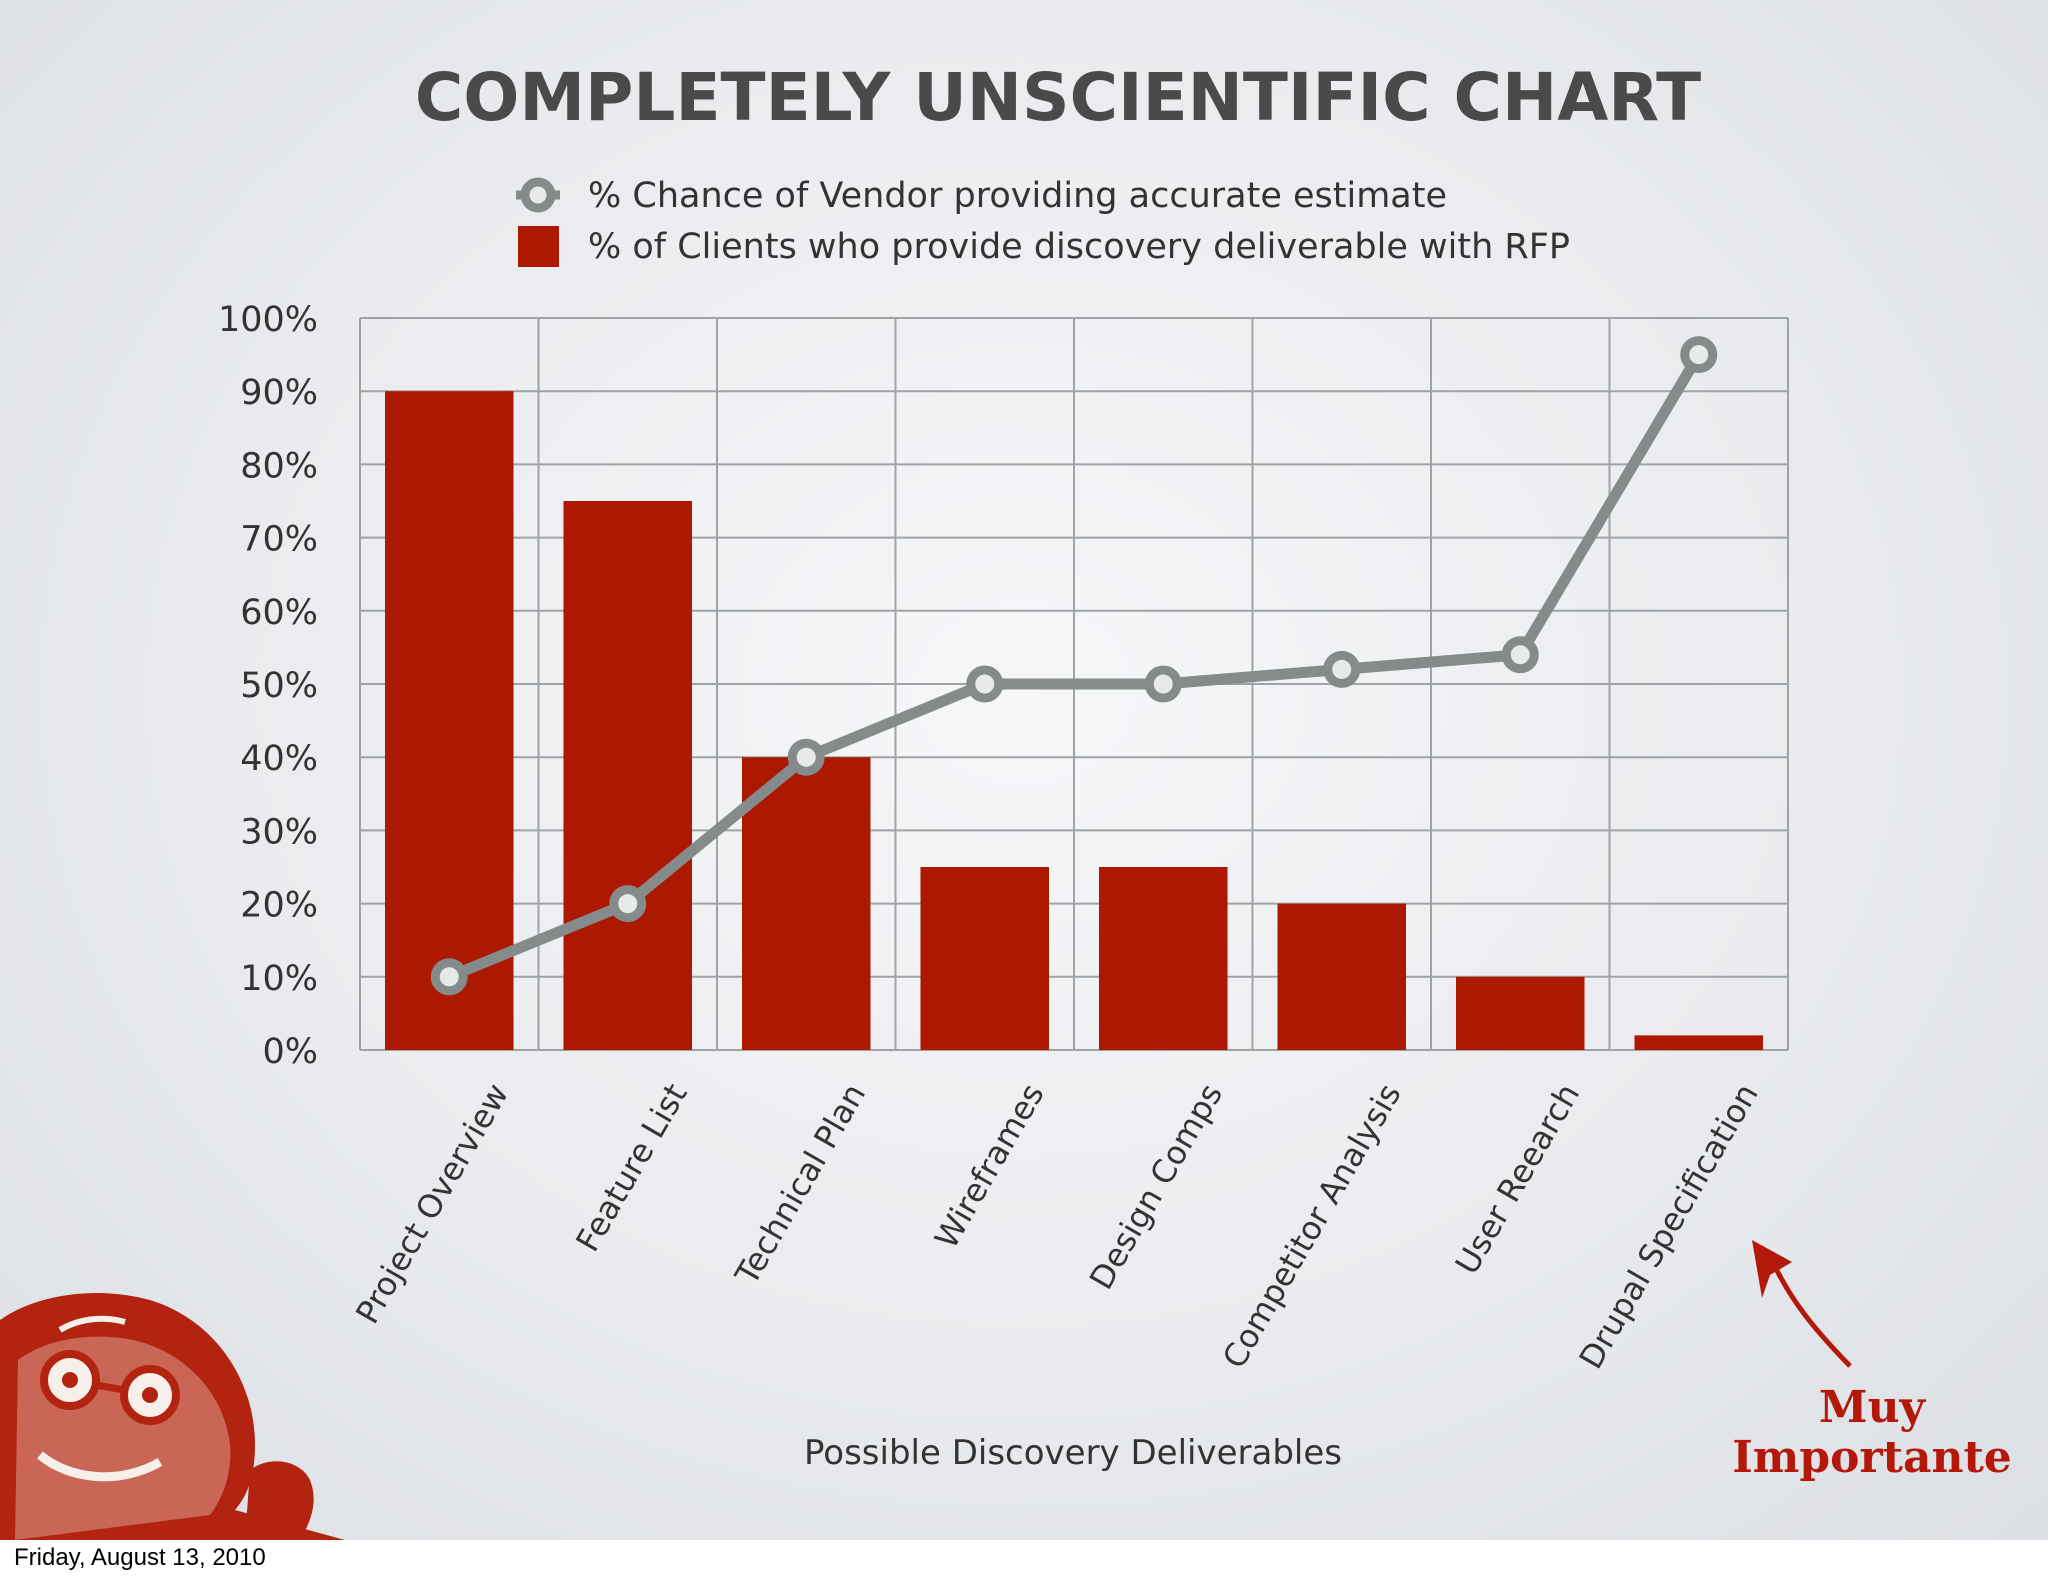 The height and width of the screenshot is (1582, 2048). What do you see at coordinates (279, 979) in the screenshot?
I see `y-tick-label: 10%` at bounding box center [279, 979].